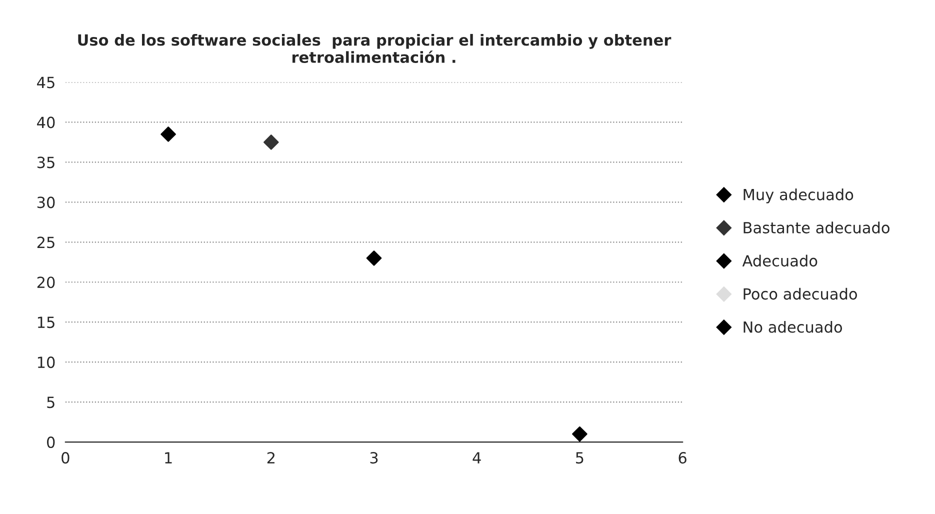 The width and height of the screenshot is (935, 514). Describe the element at coordinates (476, 458) in the screenshot. I see `x-tick-label: 4` at that location.